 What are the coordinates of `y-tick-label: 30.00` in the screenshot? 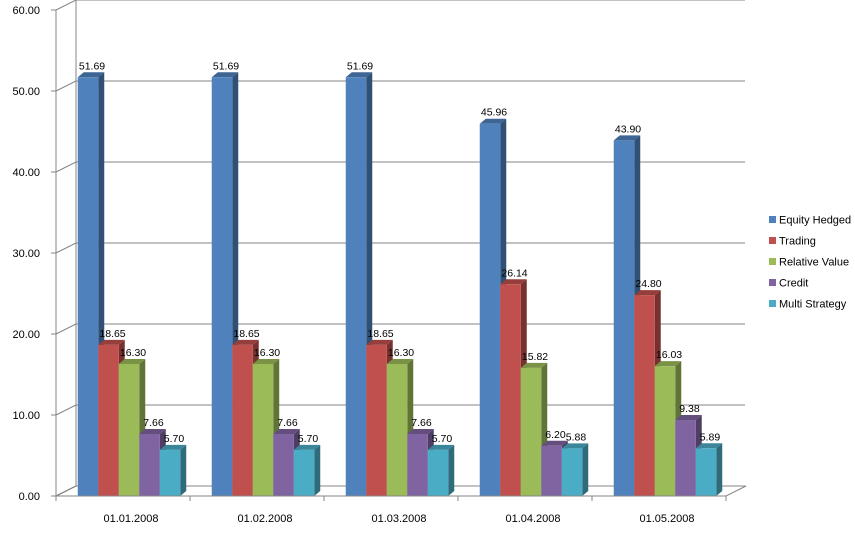 It's located at (26, 254).